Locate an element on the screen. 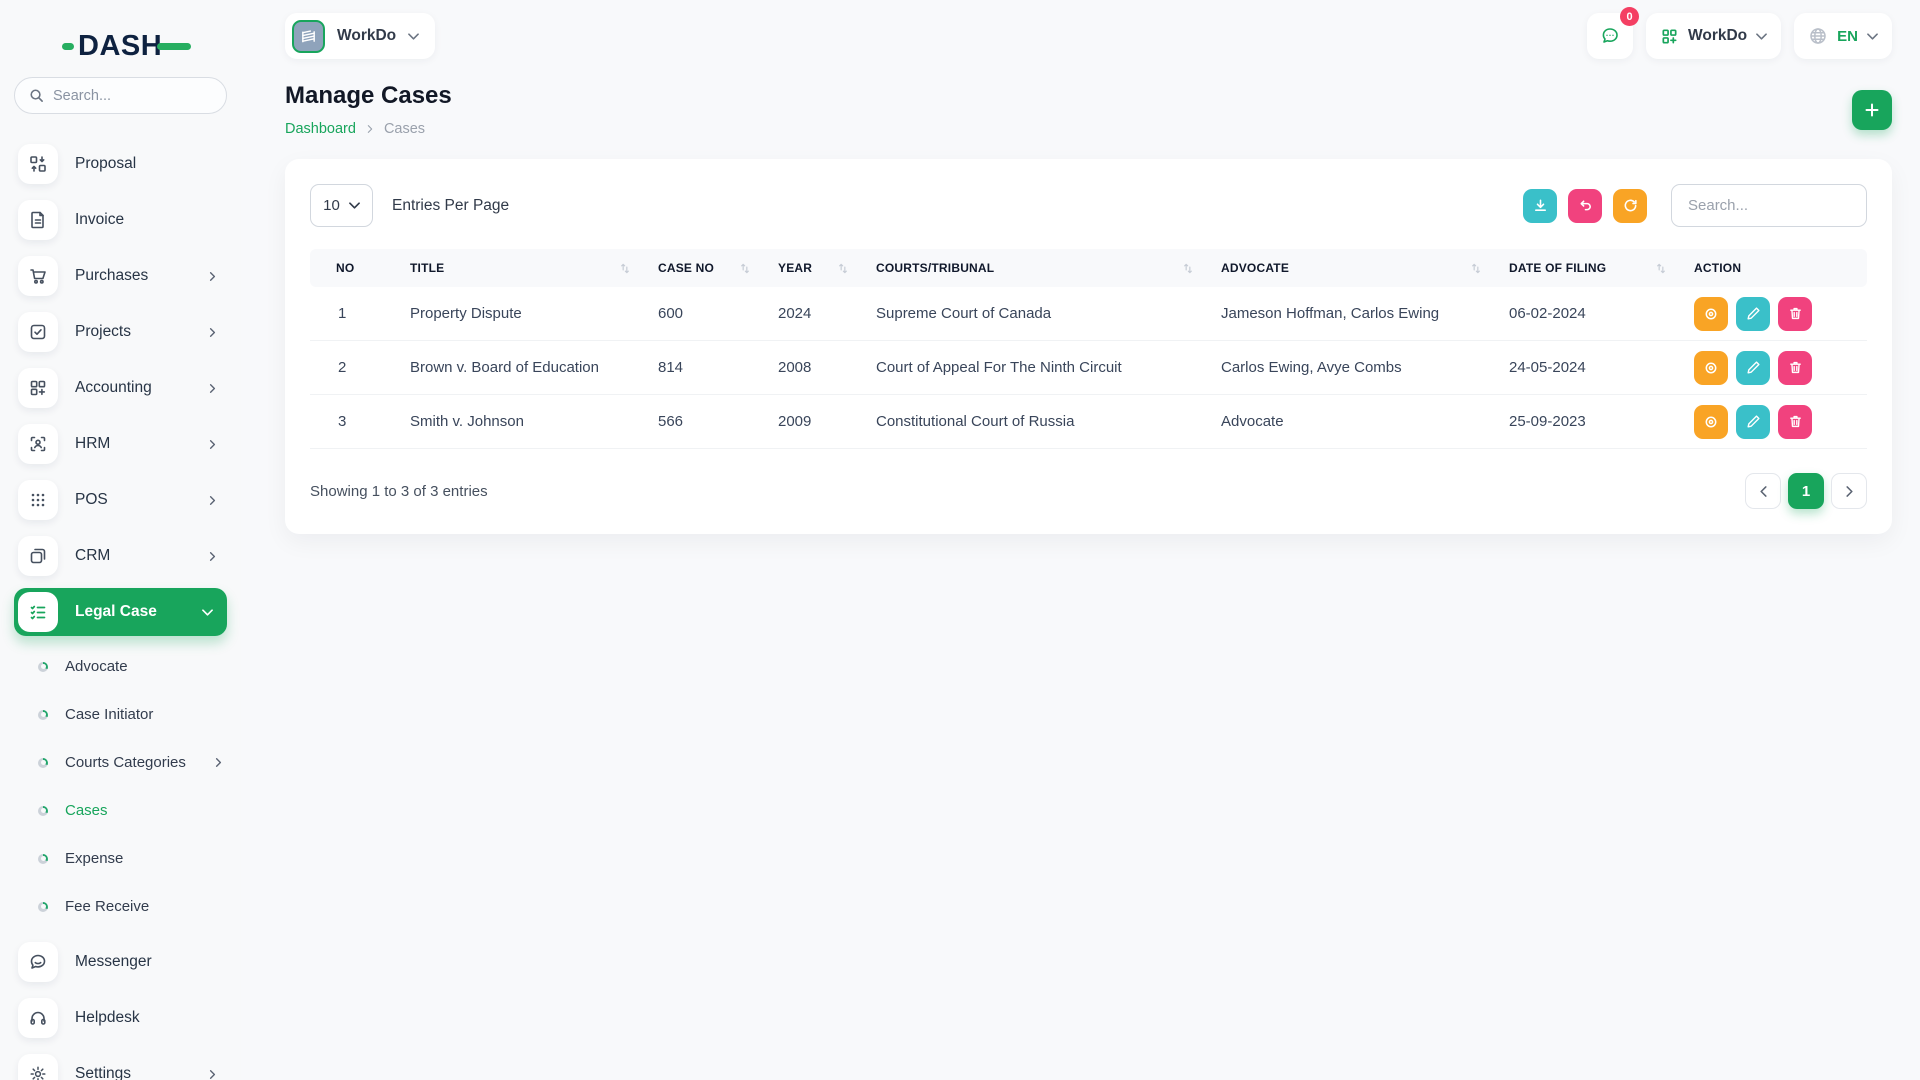  sidebar-item-messenger: Messenger is located at coordinates (120, 962).